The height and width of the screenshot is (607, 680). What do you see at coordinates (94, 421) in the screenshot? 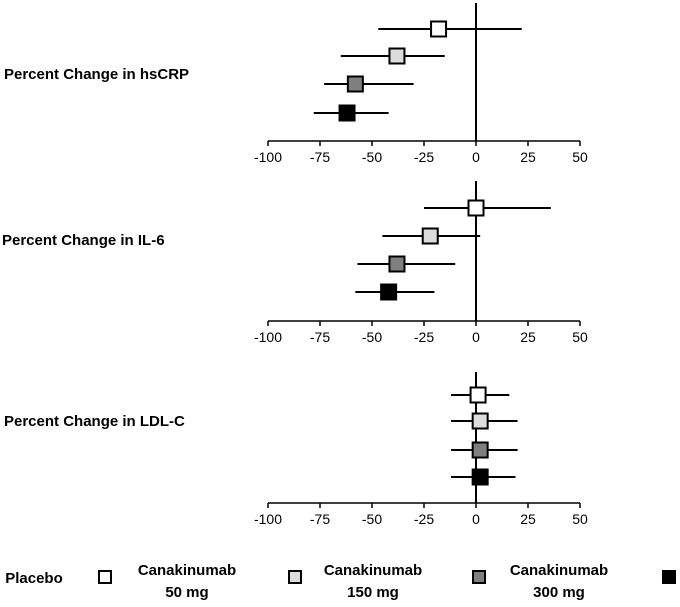
I see `panel-3-title: Percent Change in LDL-C` at bounding box center [94, 421].